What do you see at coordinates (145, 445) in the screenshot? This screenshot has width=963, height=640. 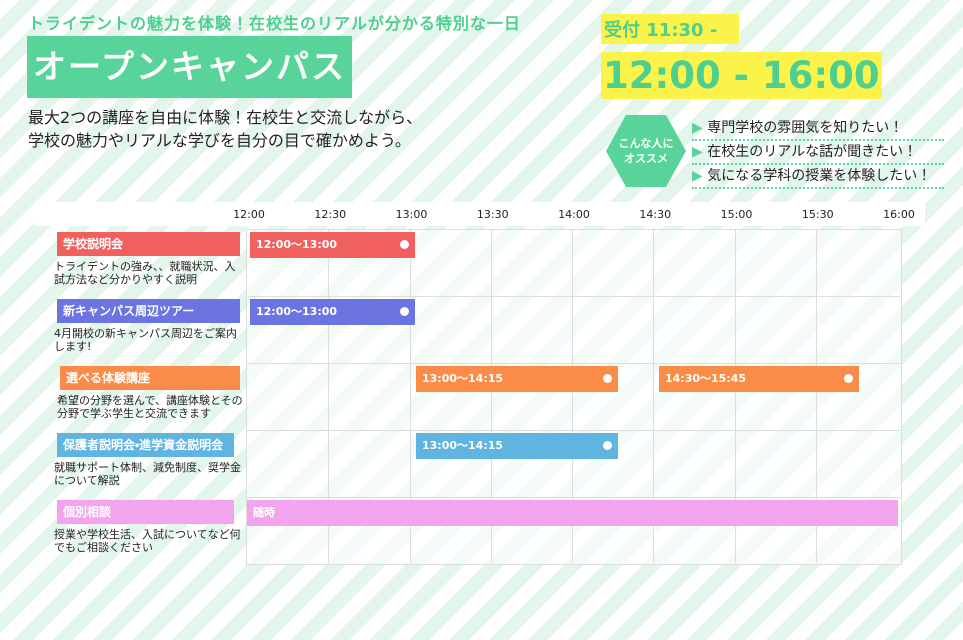 I see `row-label: 保護者説明会・進学資金説明会` at bounding box center [145, 445].